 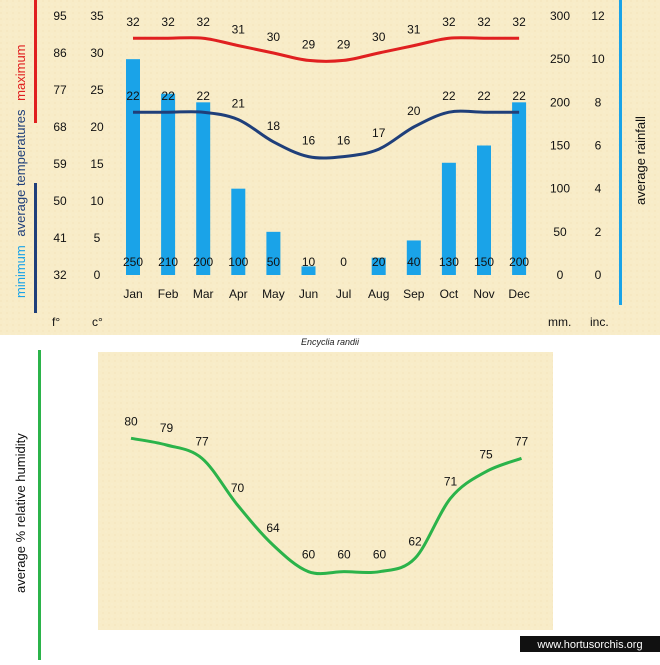 I want to click on month-label: Jun, so click(x=308, y=294).